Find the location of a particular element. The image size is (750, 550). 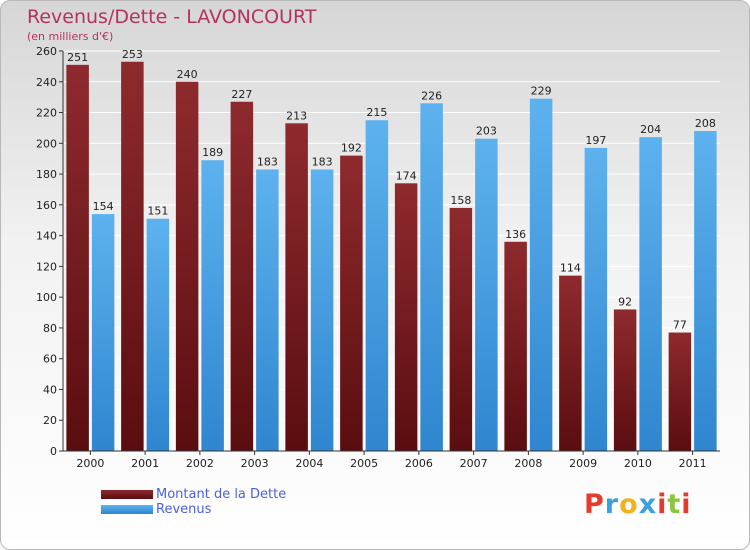

y-tick-label: 120 is located at coordinates (46, 266).